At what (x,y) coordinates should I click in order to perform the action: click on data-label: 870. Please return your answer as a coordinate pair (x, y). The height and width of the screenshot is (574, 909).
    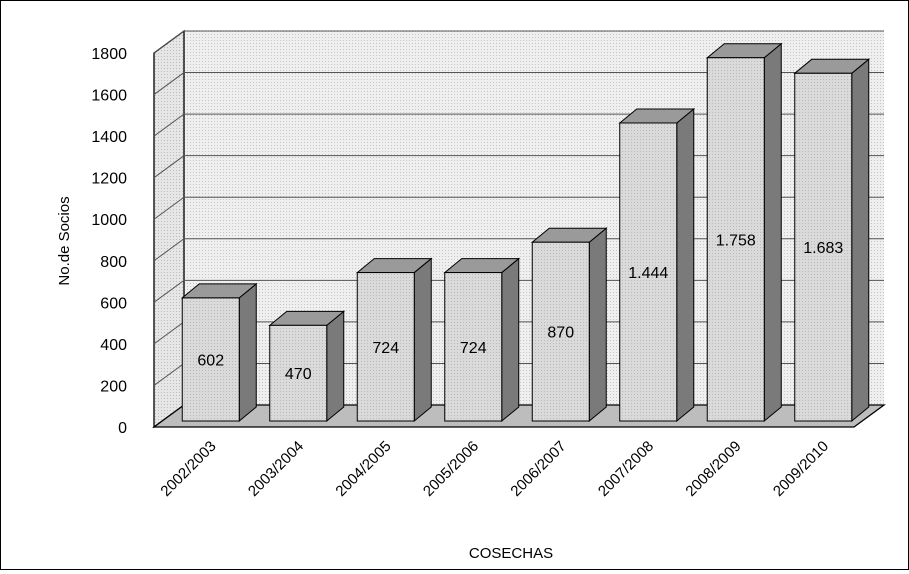
    Looking at the image, I should click on (560, 333).